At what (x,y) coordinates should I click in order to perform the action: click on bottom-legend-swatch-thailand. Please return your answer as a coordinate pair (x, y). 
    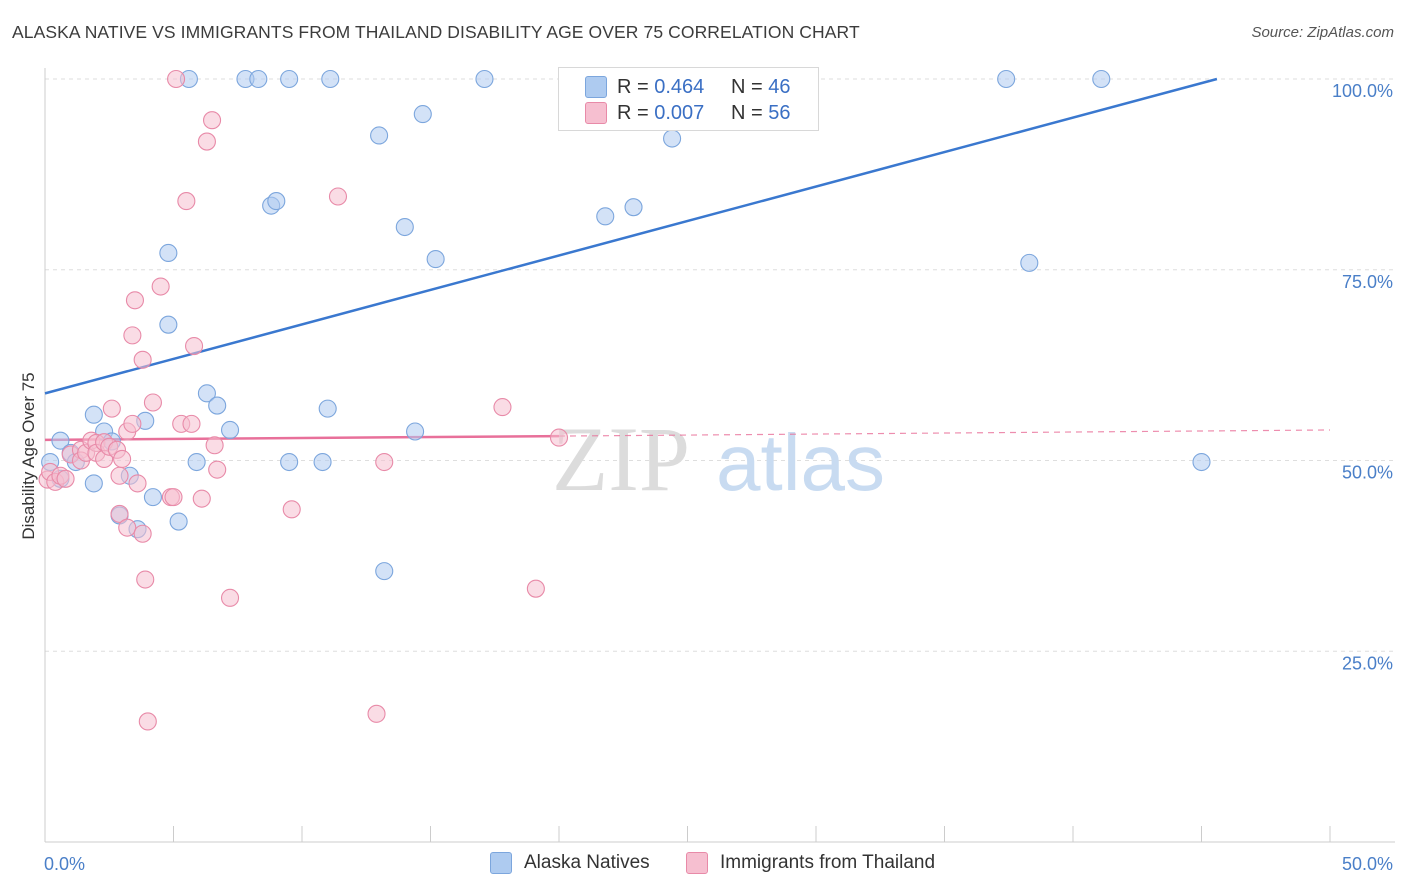
    Looking at the image, I should click on (697, 863).